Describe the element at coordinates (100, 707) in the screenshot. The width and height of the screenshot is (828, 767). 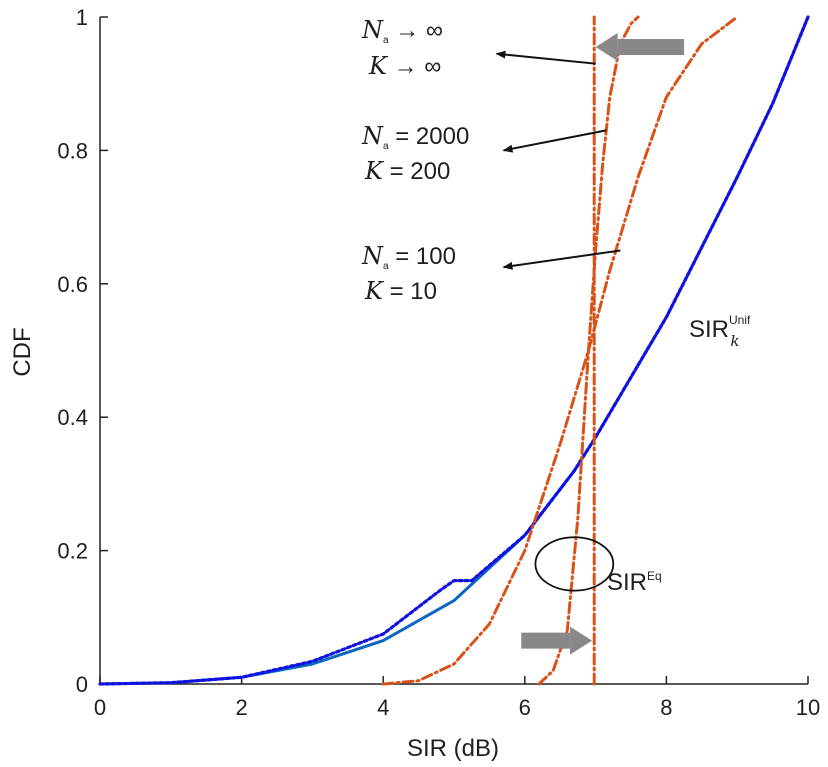
I see `x-tick-label: 0` at that location.